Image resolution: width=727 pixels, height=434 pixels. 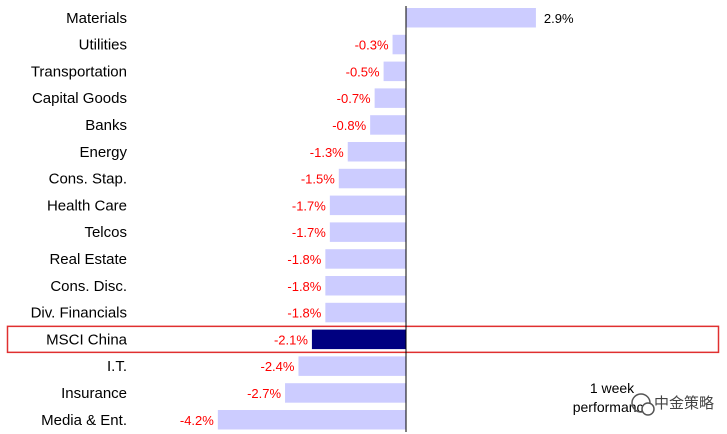 What do you see at coordinates (354, 98) in the screenshot?
I see `value-label: -0.7%` at bounding box center [354, 98].